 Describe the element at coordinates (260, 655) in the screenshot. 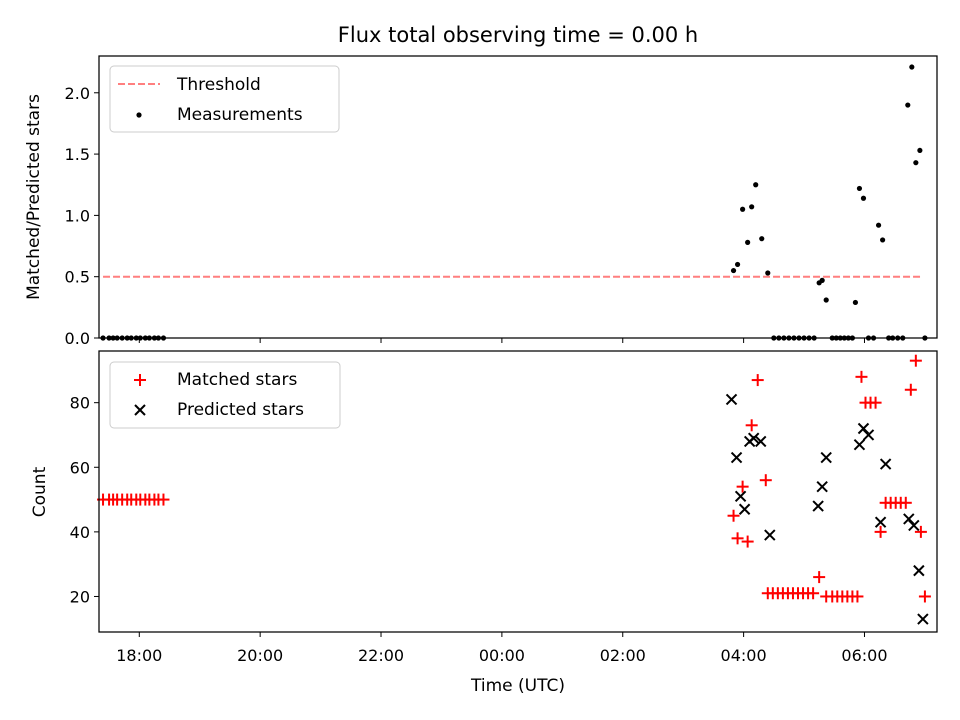

I see `x-tick-label: 20:00` at that location.